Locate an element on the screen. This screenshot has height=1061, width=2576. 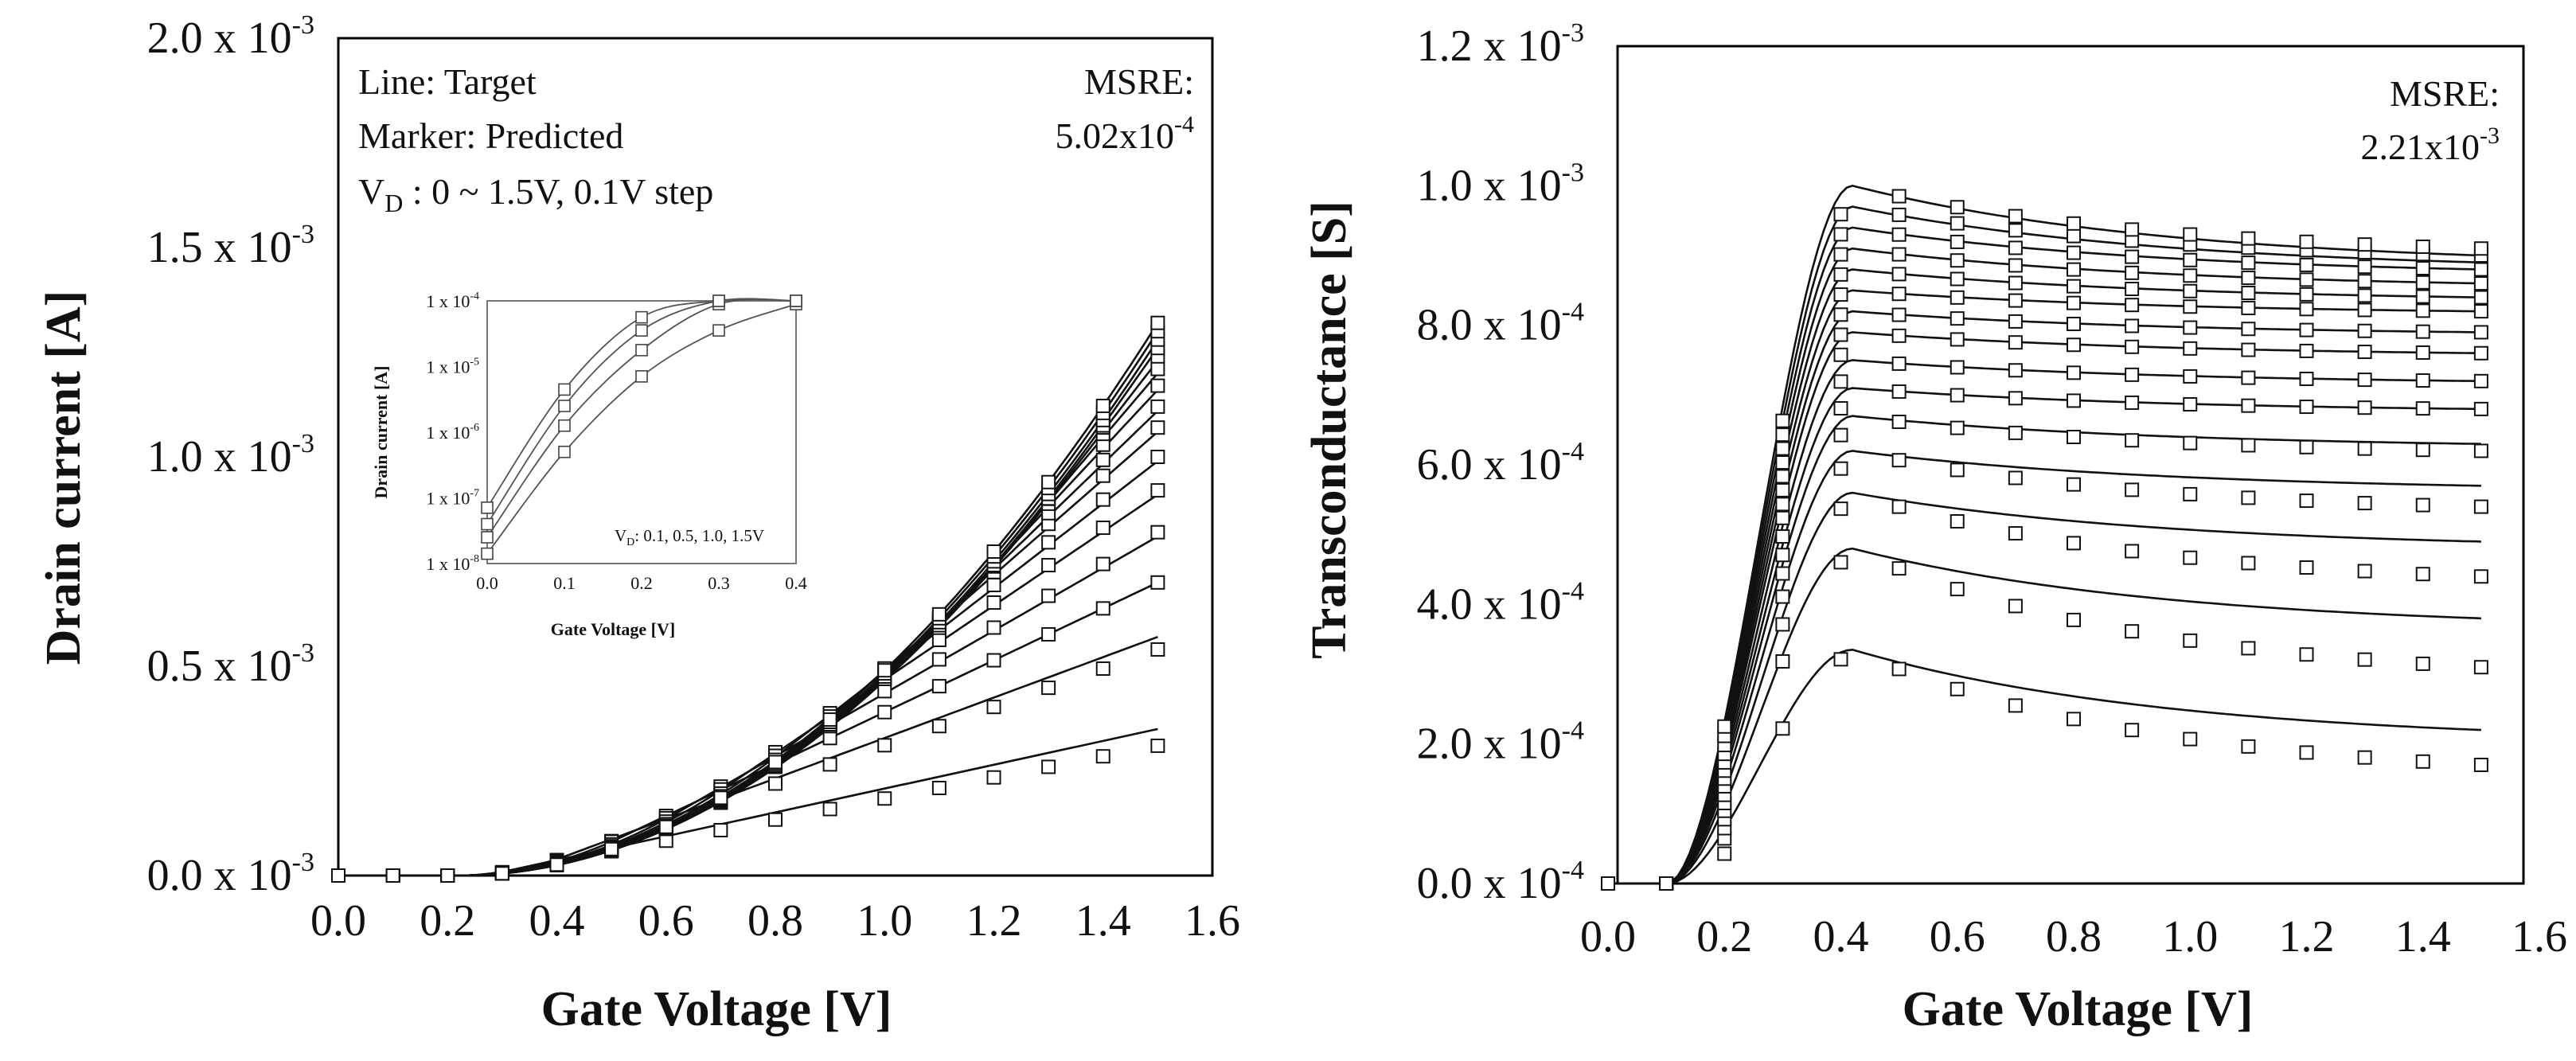
left-x-tick-label: 0.6 is located at coordinates (666, 921).